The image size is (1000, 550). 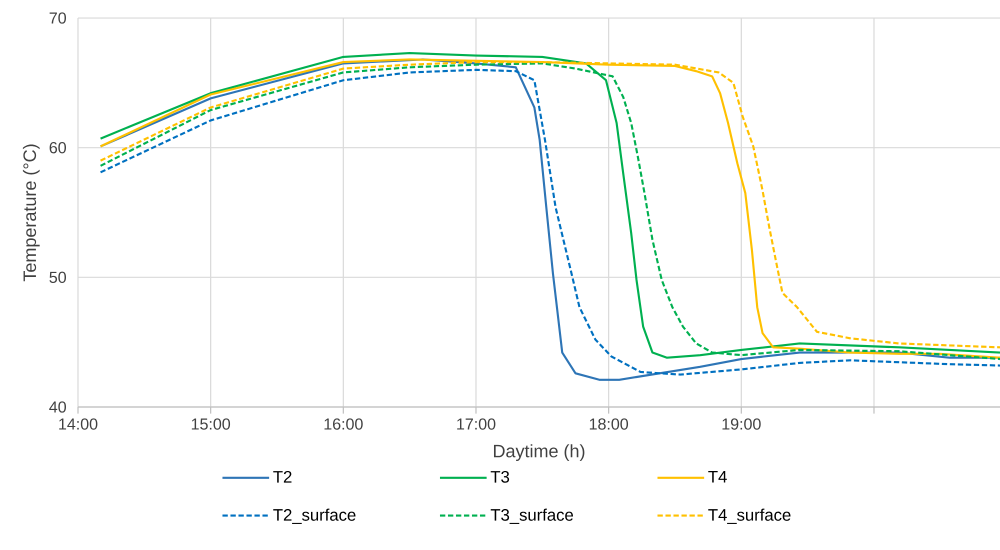 I want to click on y-axis-title: Temperature (°C), so click(x=31, y=213).